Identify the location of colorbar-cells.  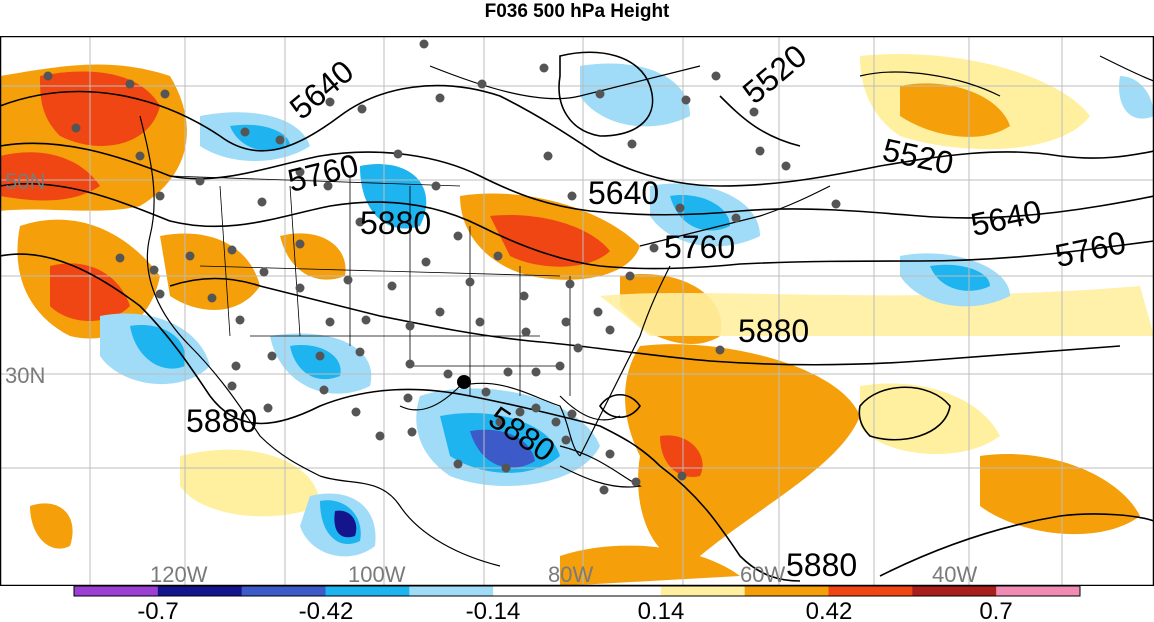
(577, 591).